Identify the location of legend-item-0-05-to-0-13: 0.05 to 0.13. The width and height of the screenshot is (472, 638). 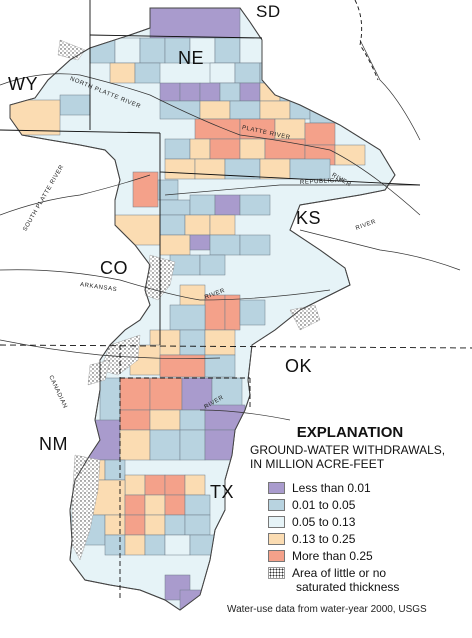
(311, 523).